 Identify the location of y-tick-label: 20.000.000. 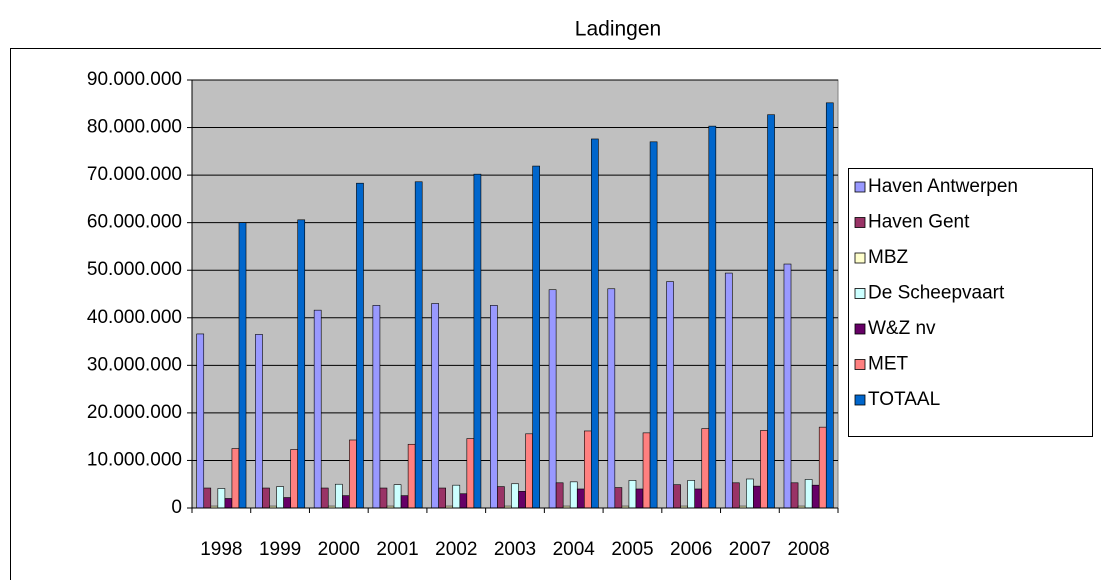
(134, 412).